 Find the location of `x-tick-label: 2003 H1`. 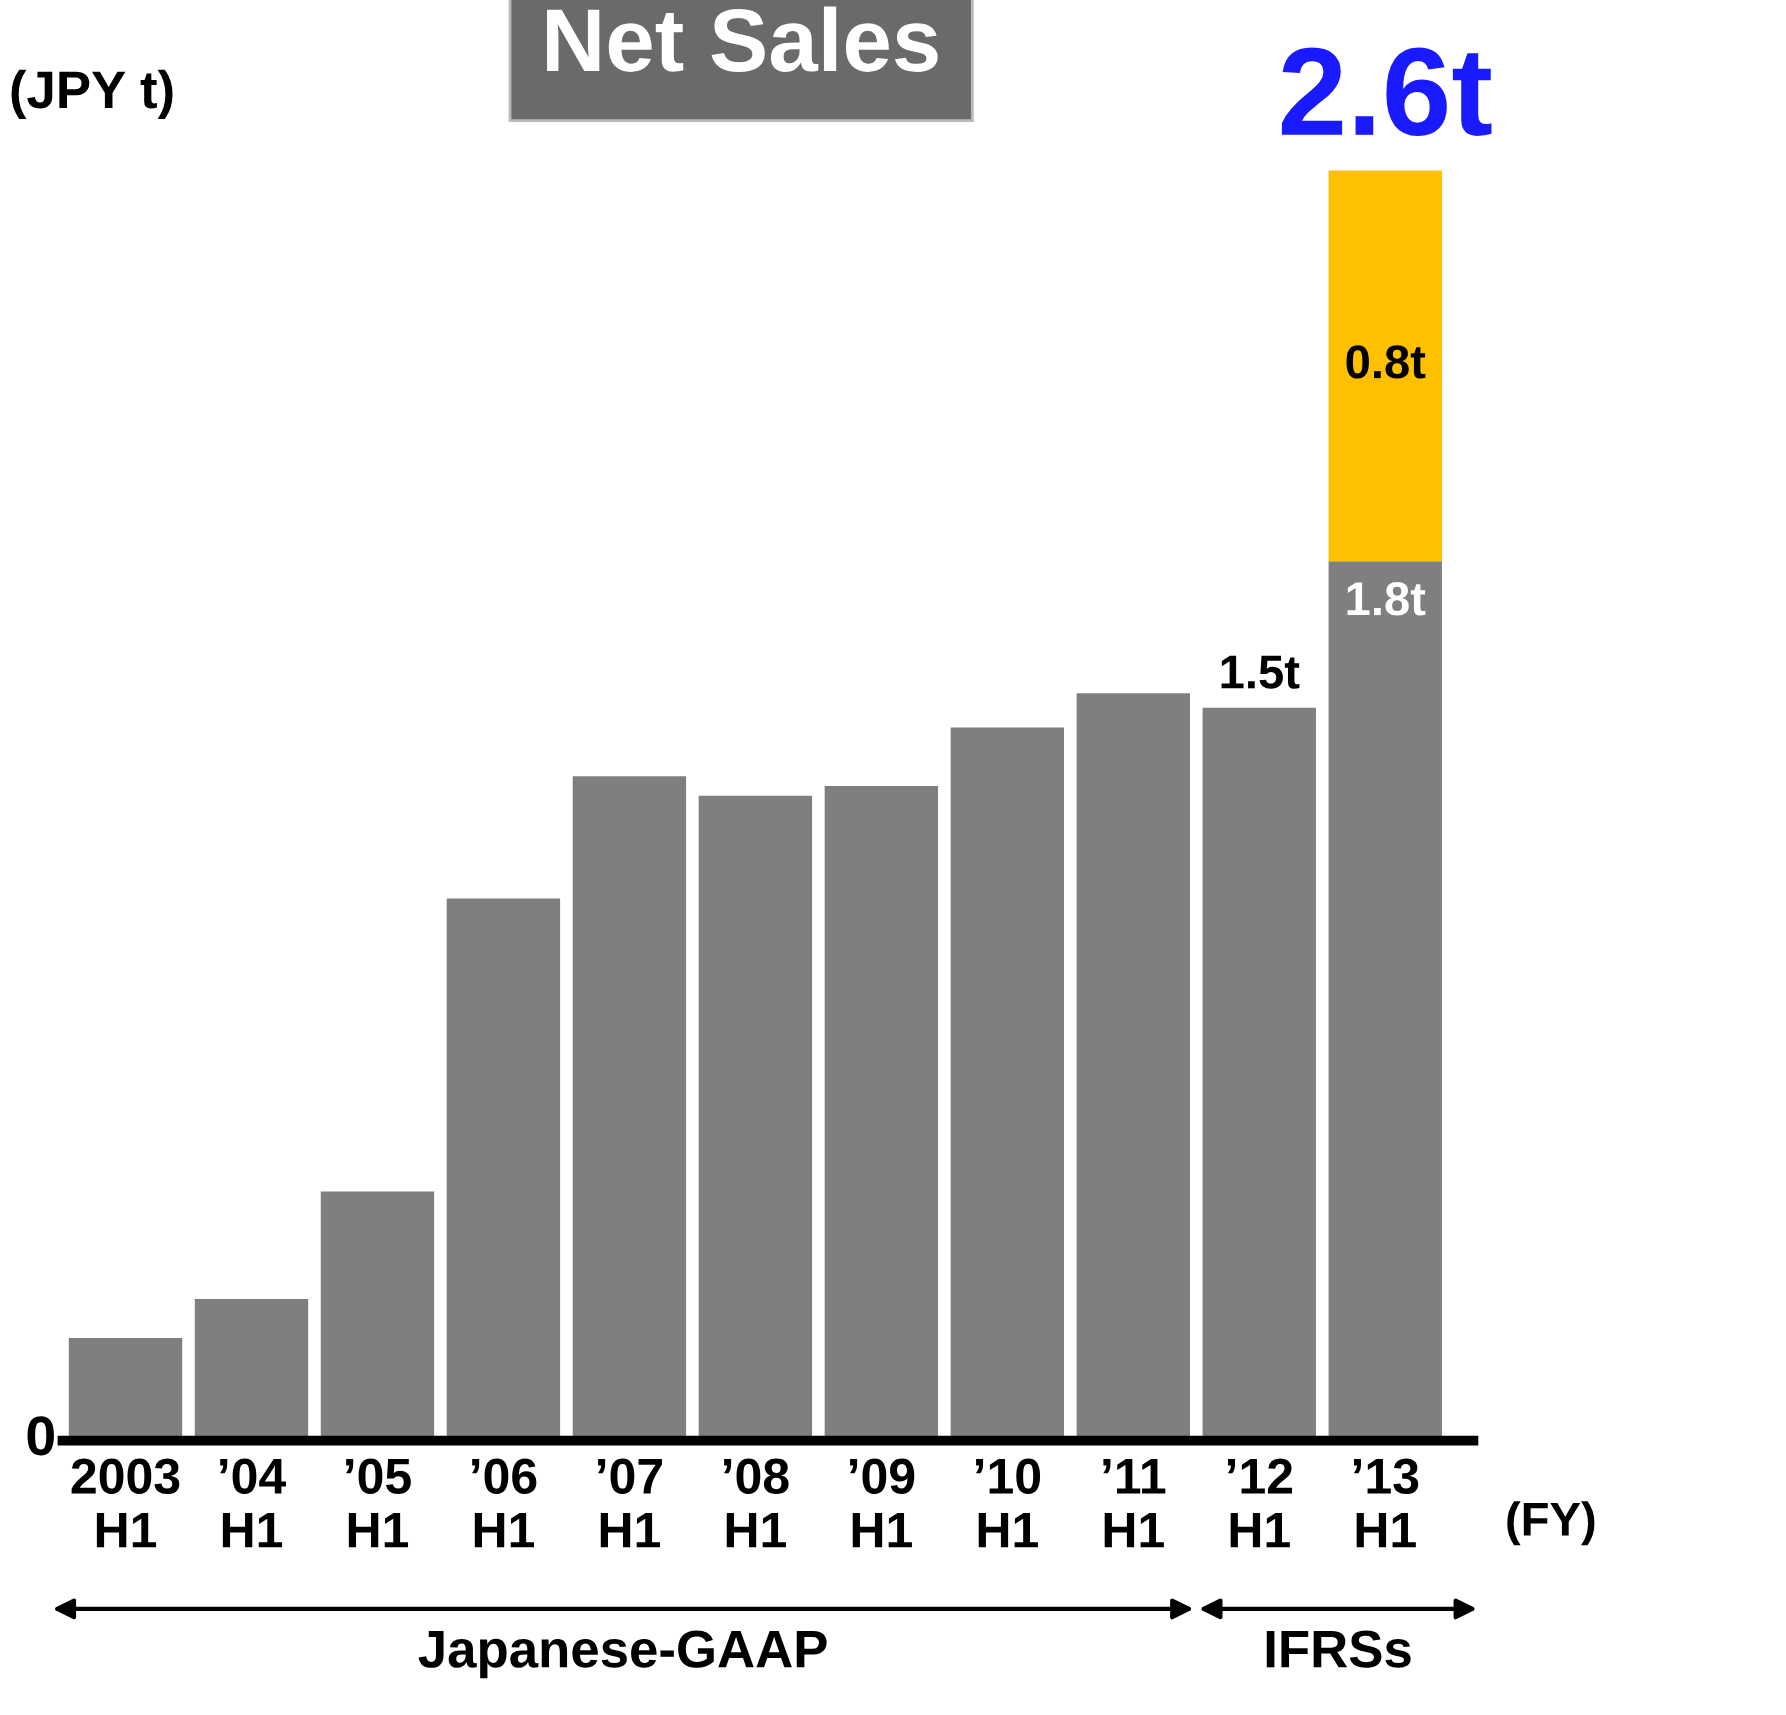

x-tick-label: 2003 H1 is located at coordinates (125, 1503).